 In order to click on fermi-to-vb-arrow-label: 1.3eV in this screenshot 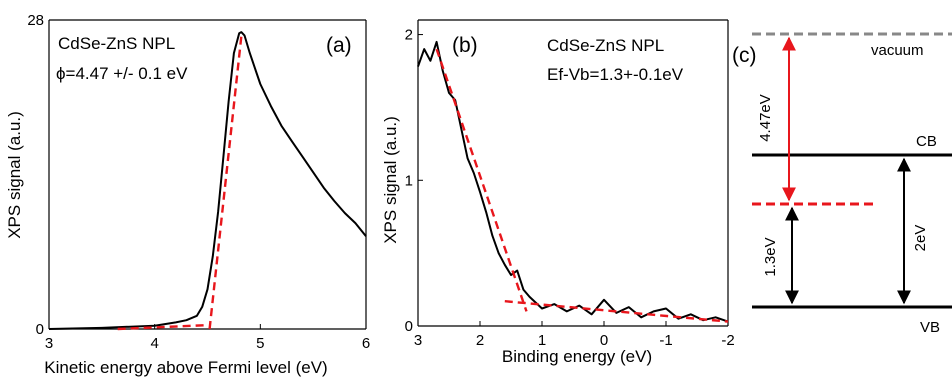, I will do `click(770, 256)`.